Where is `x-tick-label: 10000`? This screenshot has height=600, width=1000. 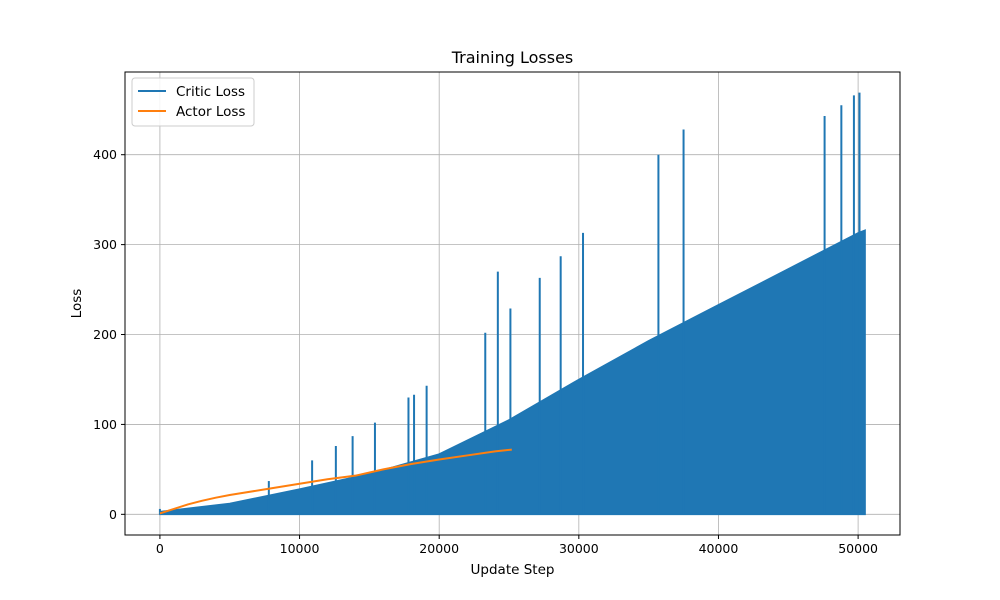 x-tick-label: 10000 is located at coordinates (300, 548).